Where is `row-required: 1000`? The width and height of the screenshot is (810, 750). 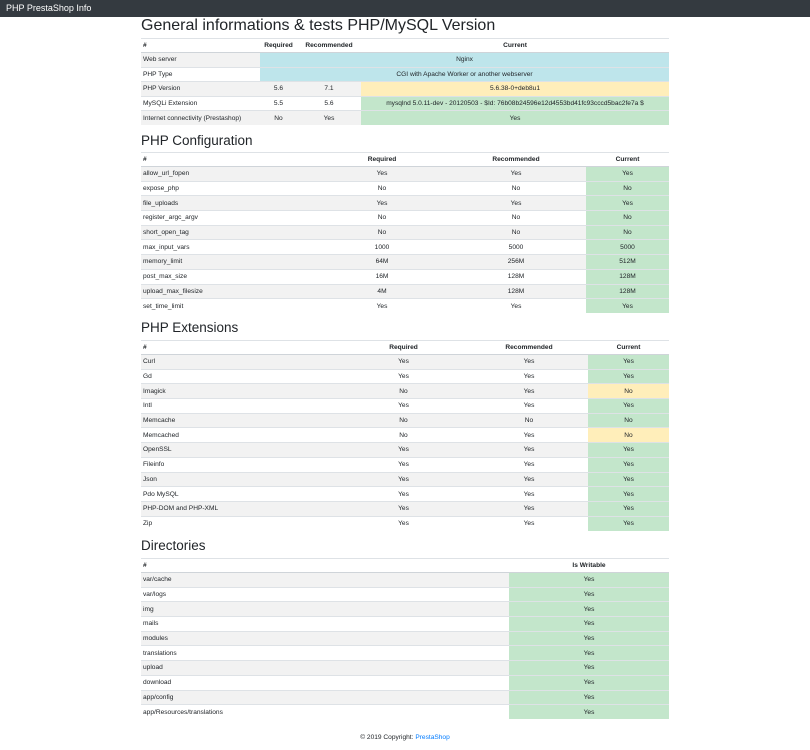
row-required: 1000 is located at coordinates (382, 247).